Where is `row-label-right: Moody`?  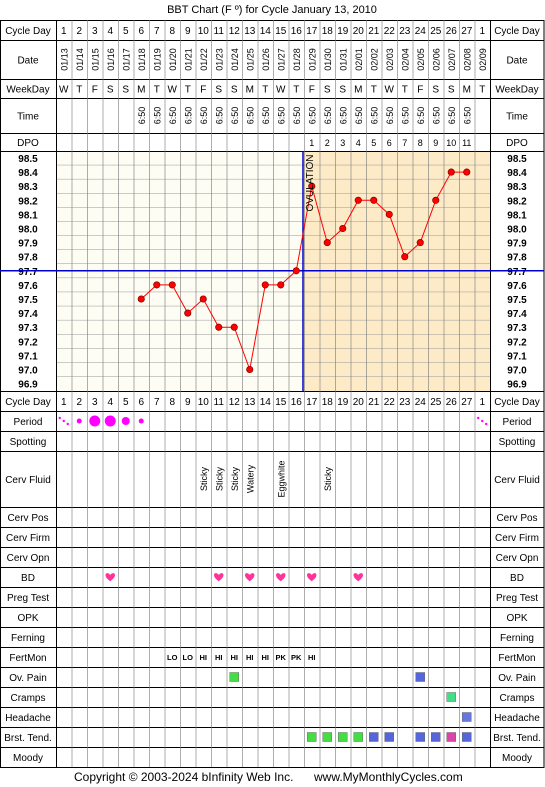 row-label-right: Moody is located at coordinates (517, 758).